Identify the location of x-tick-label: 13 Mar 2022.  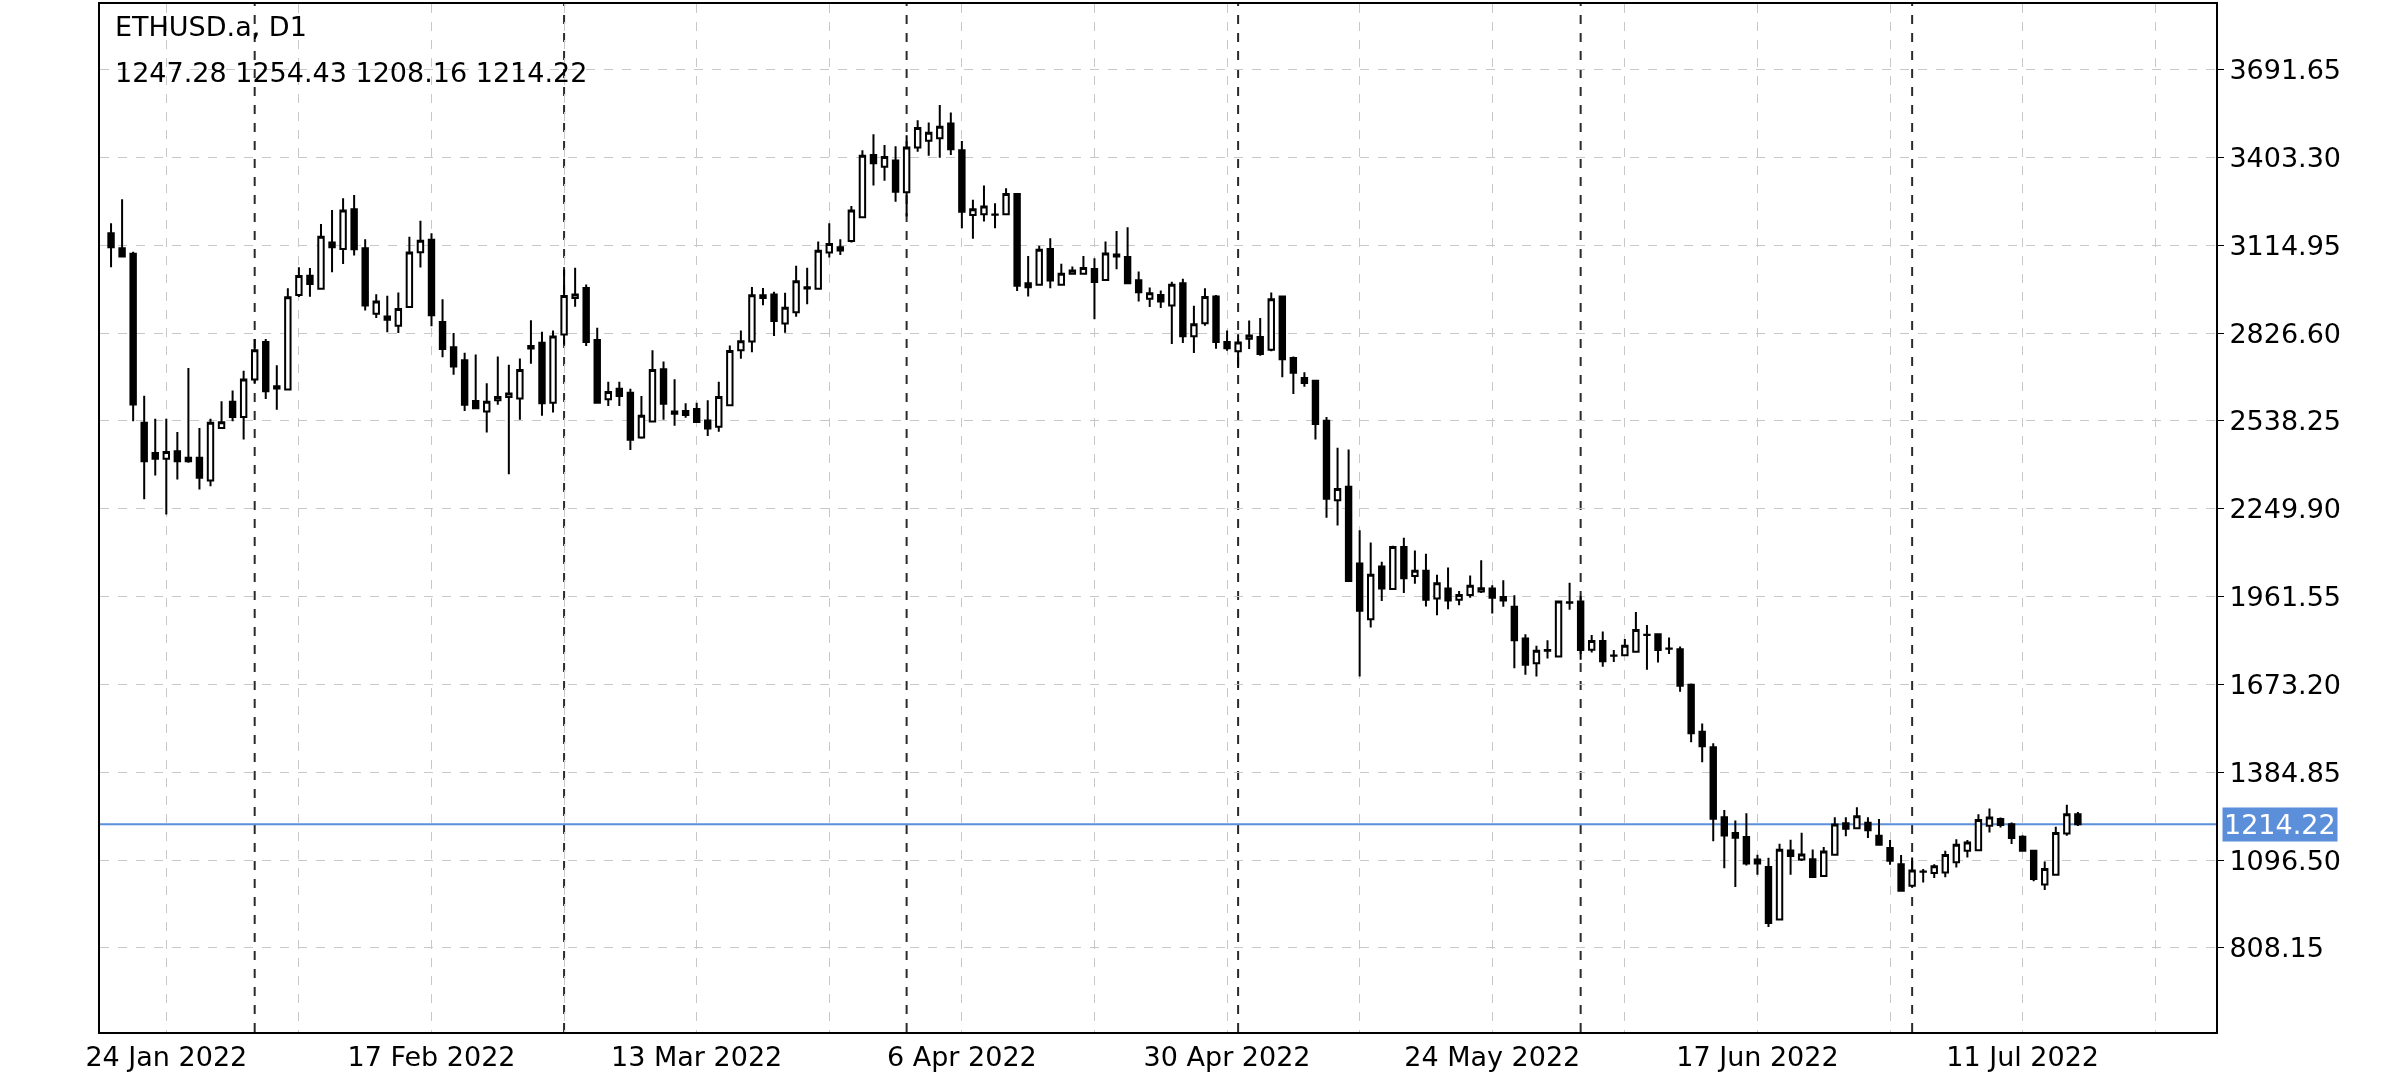
(697, 1057).